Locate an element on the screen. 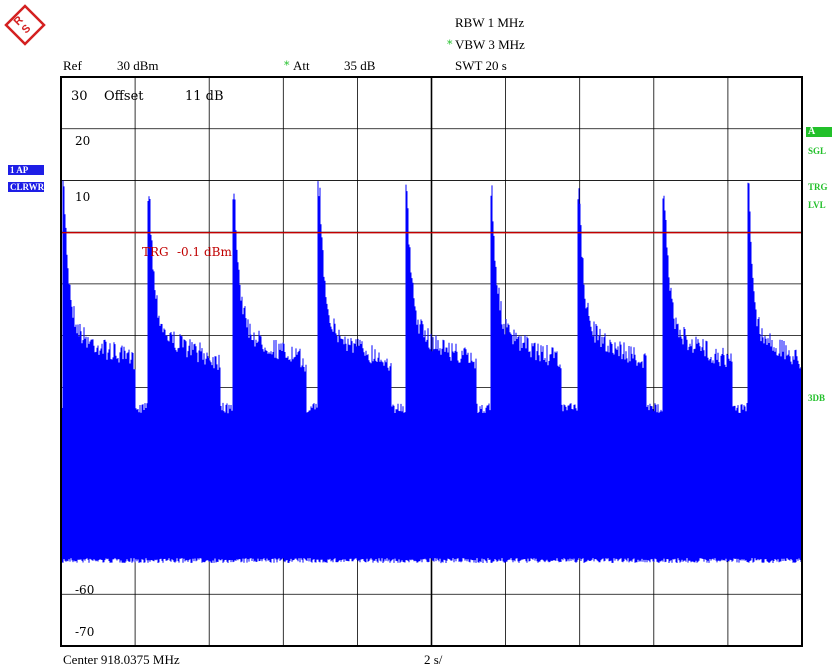 The width and height of the screenshot is (832, 668). y-tick-label: 20 is located at coordinates (83, 141).